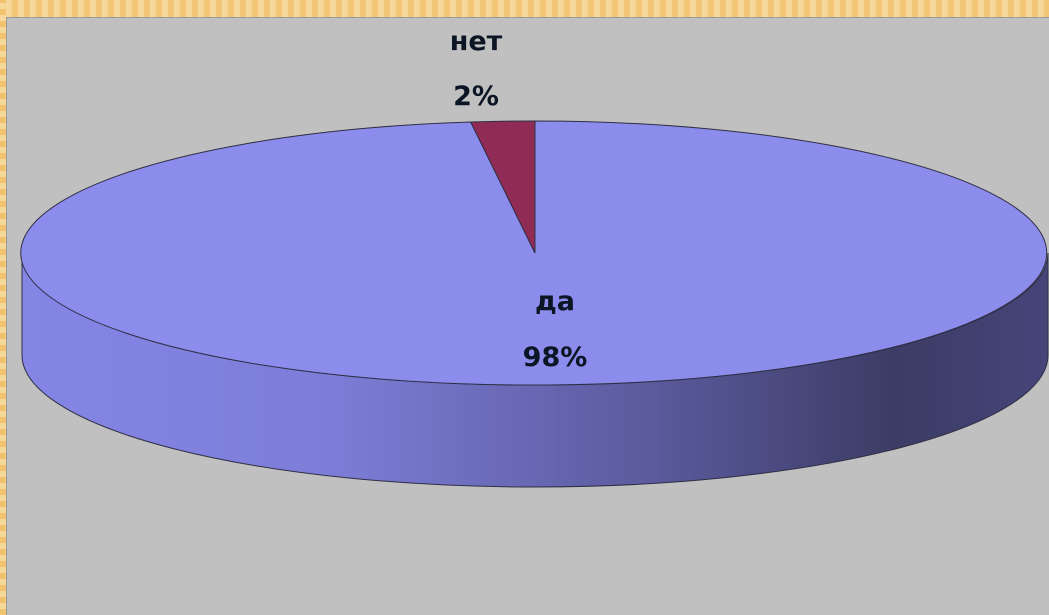  Describe the element at coordinates (524, 8) in the screenshot. I see `decorative-top-border` at that location.